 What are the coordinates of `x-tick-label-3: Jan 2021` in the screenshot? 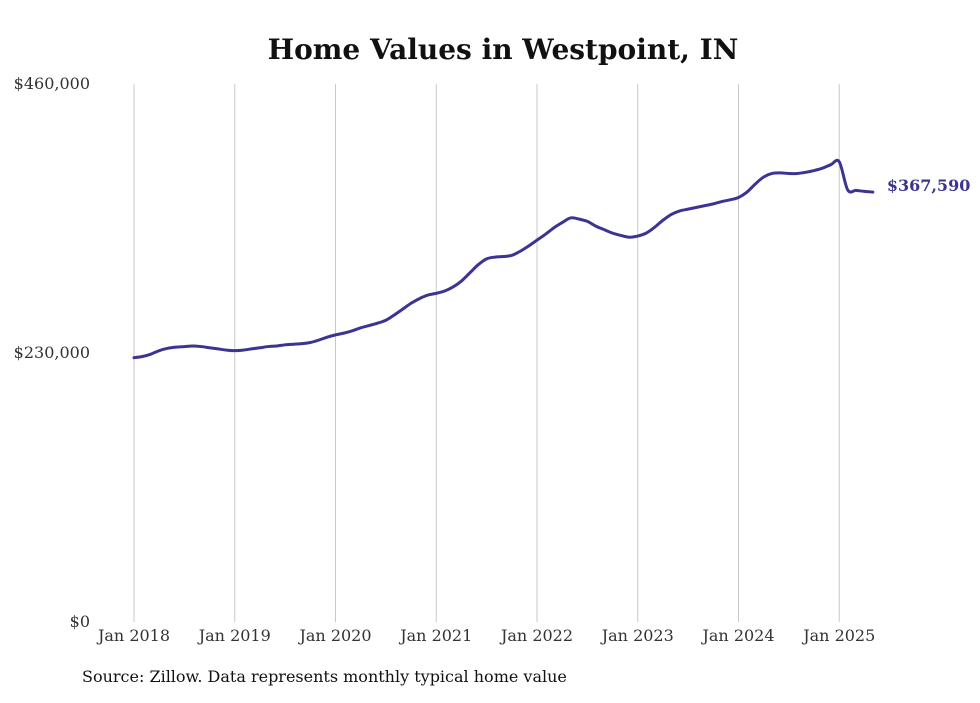 It's located at (435, 635).